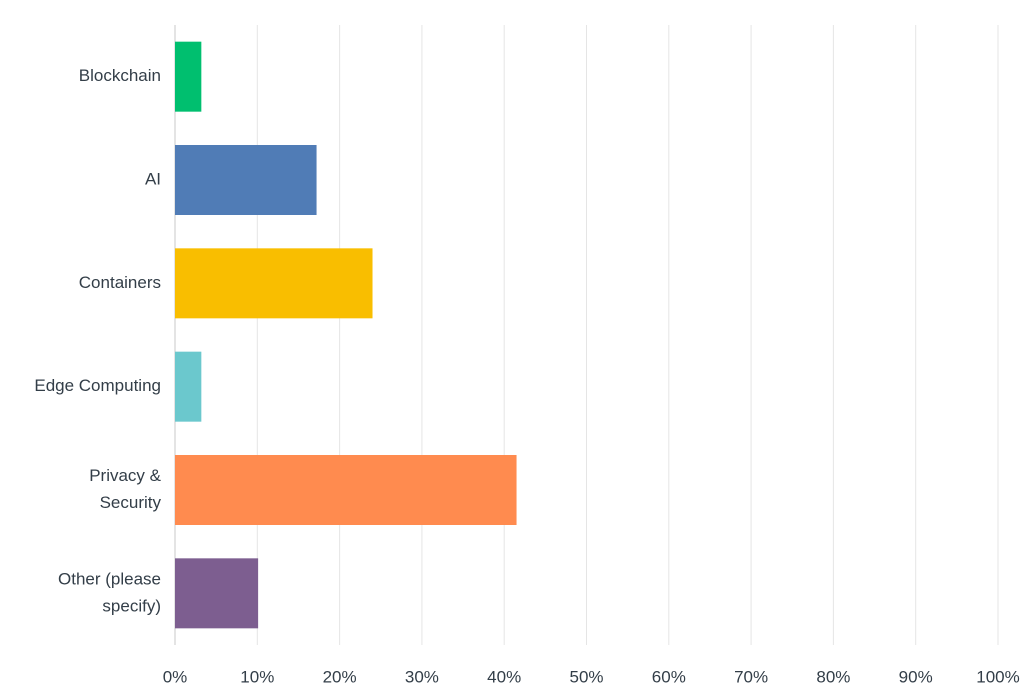  Describe the element at coordinates (257, 676) in the screenshot. I see `x-tick-label: 10%` at that location.